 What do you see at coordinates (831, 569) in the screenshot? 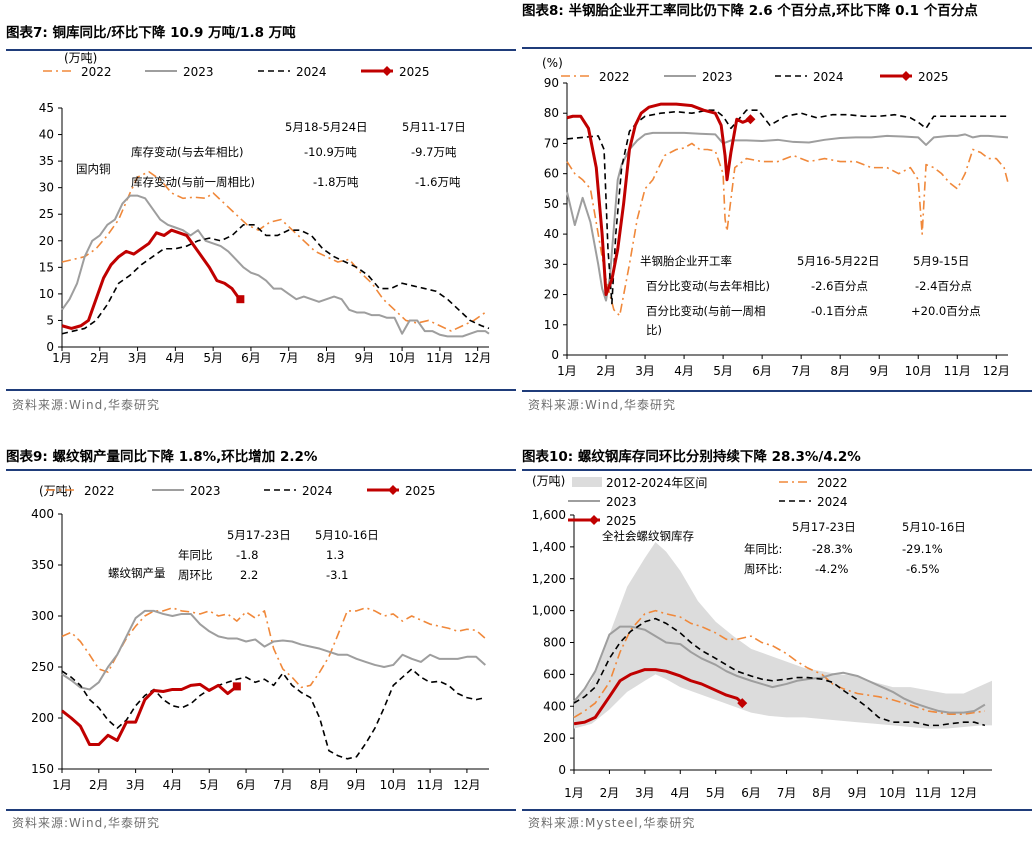
I see `annotation-text: -4.2%` at bounding box center [831, 569].